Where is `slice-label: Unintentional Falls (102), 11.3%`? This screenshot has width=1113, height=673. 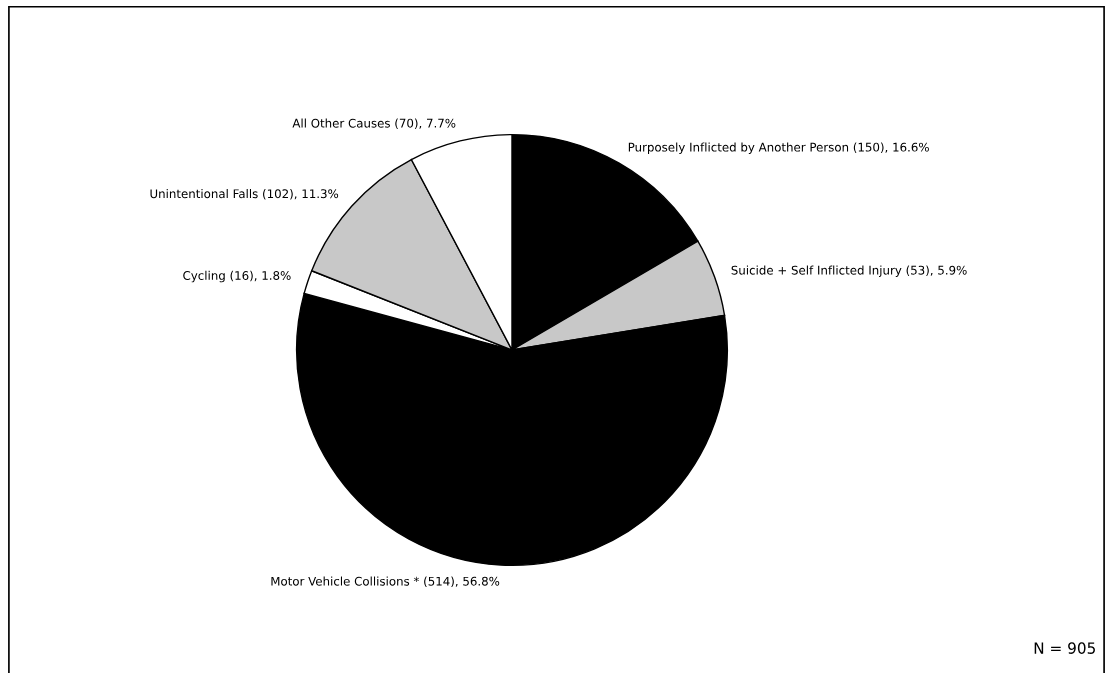 slice-label: Unintentional Falls (102), 11.3% is located at coordinates (244, 194).